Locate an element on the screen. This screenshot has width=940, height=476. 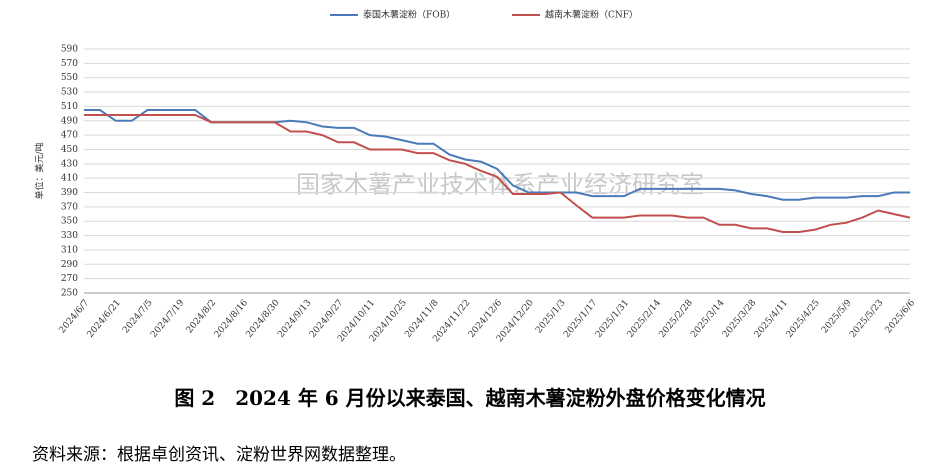
y-tick-label: 450 is located at coordinates (69, 150).